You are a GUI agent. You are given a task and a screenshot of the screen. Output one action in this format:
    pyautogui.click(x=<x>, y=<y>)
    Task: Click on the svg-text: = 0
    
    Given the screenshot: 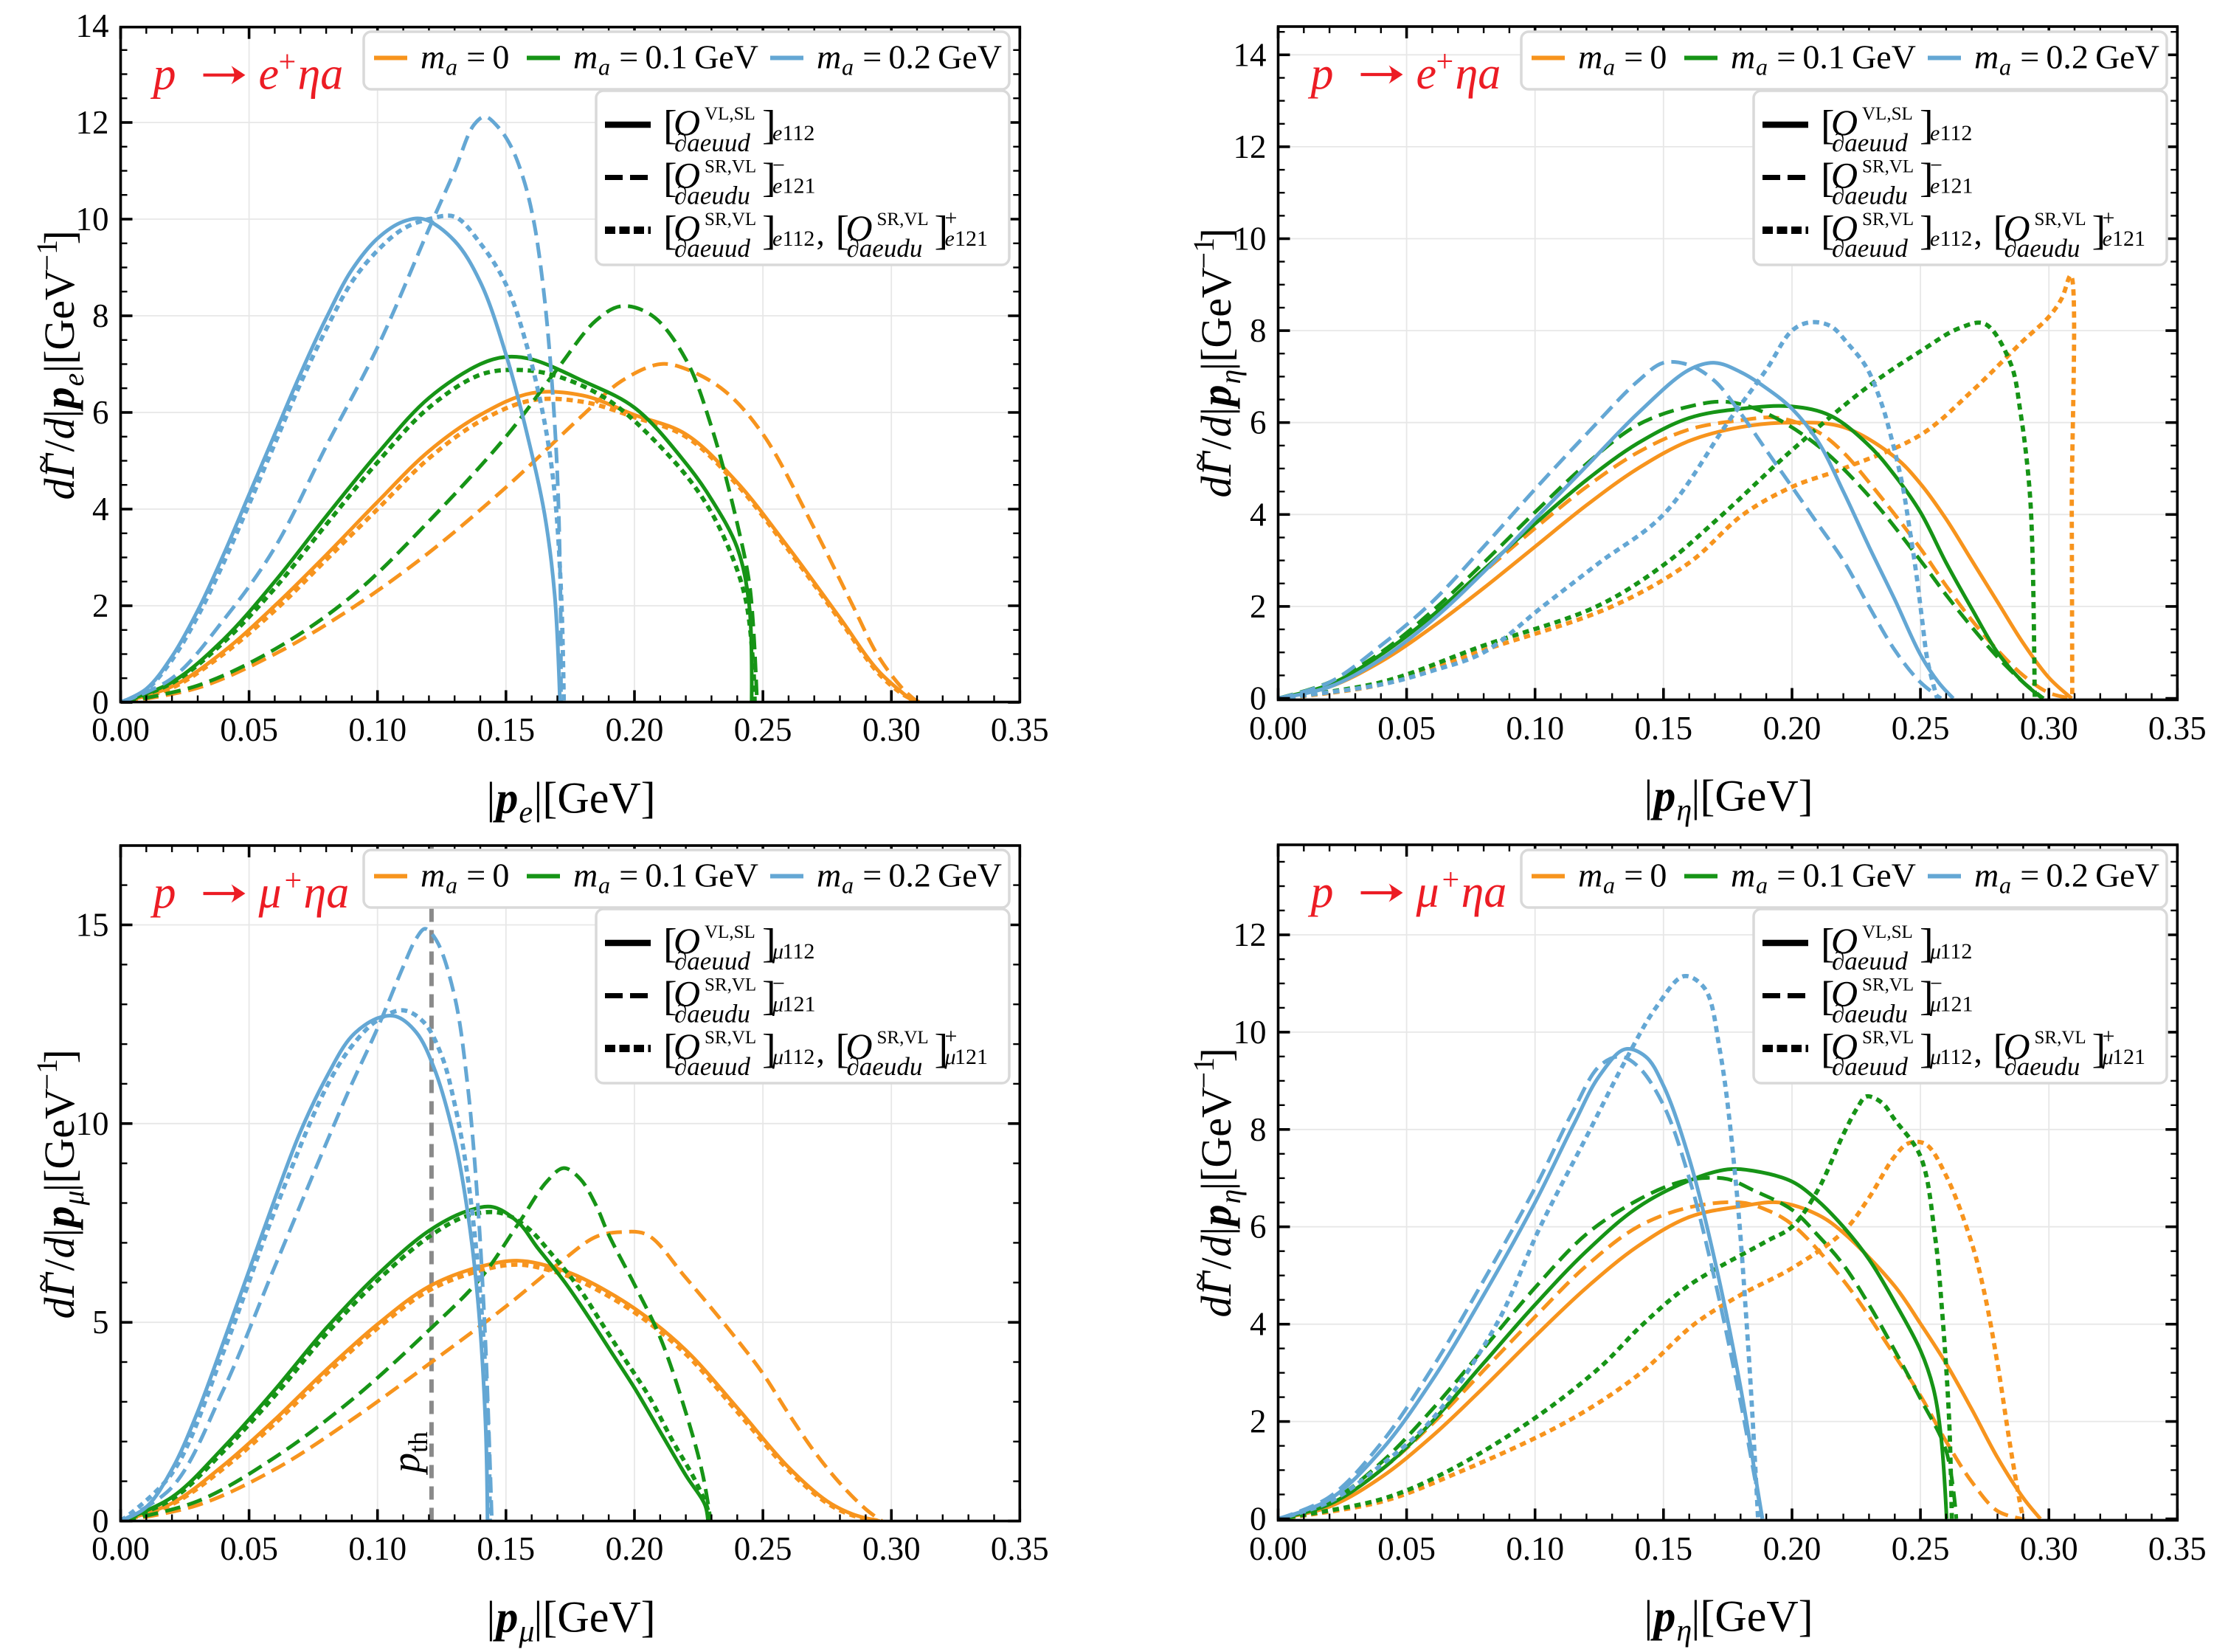 What is the action you would take?
    pyautogui.click(x=484, y=876)
    